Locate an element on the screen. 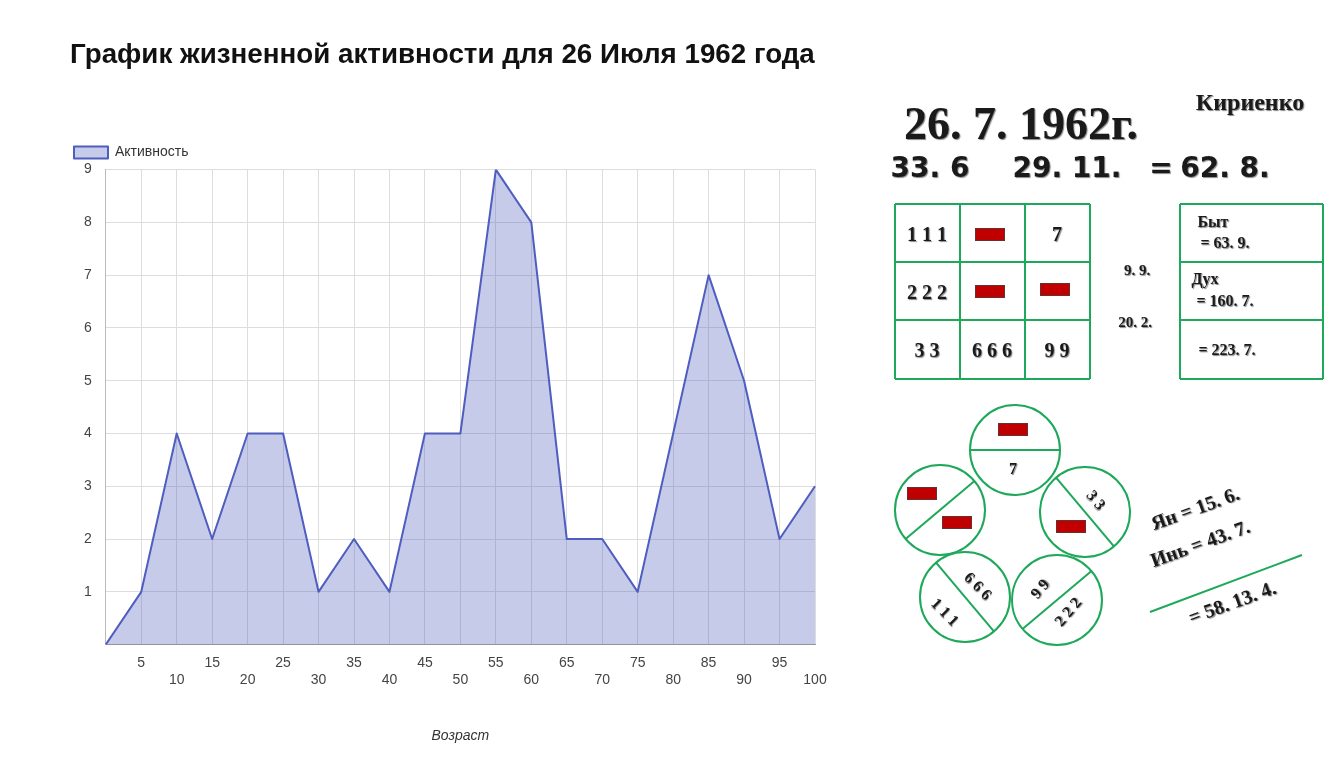 This screenshot has width=1339, height=779. x-tick-label: 85 is located at coordinates (708, 661).